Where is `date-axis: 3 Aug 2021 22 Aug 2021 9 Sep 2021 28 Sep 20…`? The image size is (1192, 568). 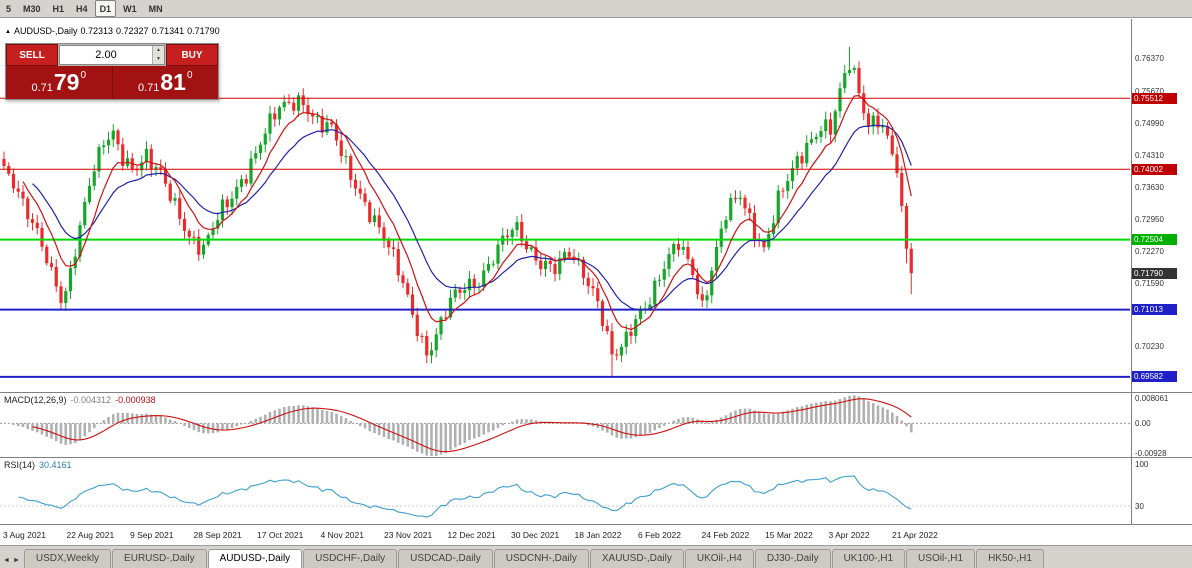
date-axis: 3 Aug 2021 22 Aug 2021 9 Sep 2021 28 Sep 20… is located at coordinates (596, 534).